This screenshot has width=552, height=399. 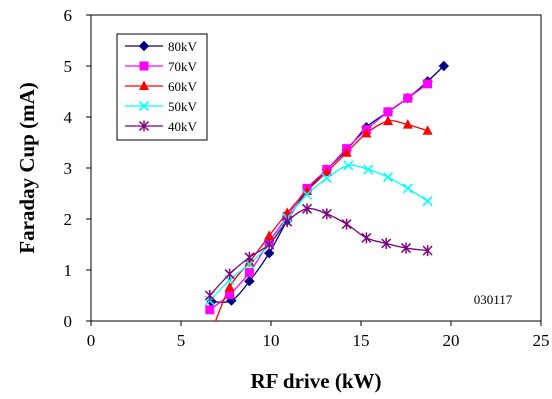 What do you see at coordinates (315, 381) in the screenshot?
I see `x-axis-title: RF drive (kW)` at bounding box center [315, 381].